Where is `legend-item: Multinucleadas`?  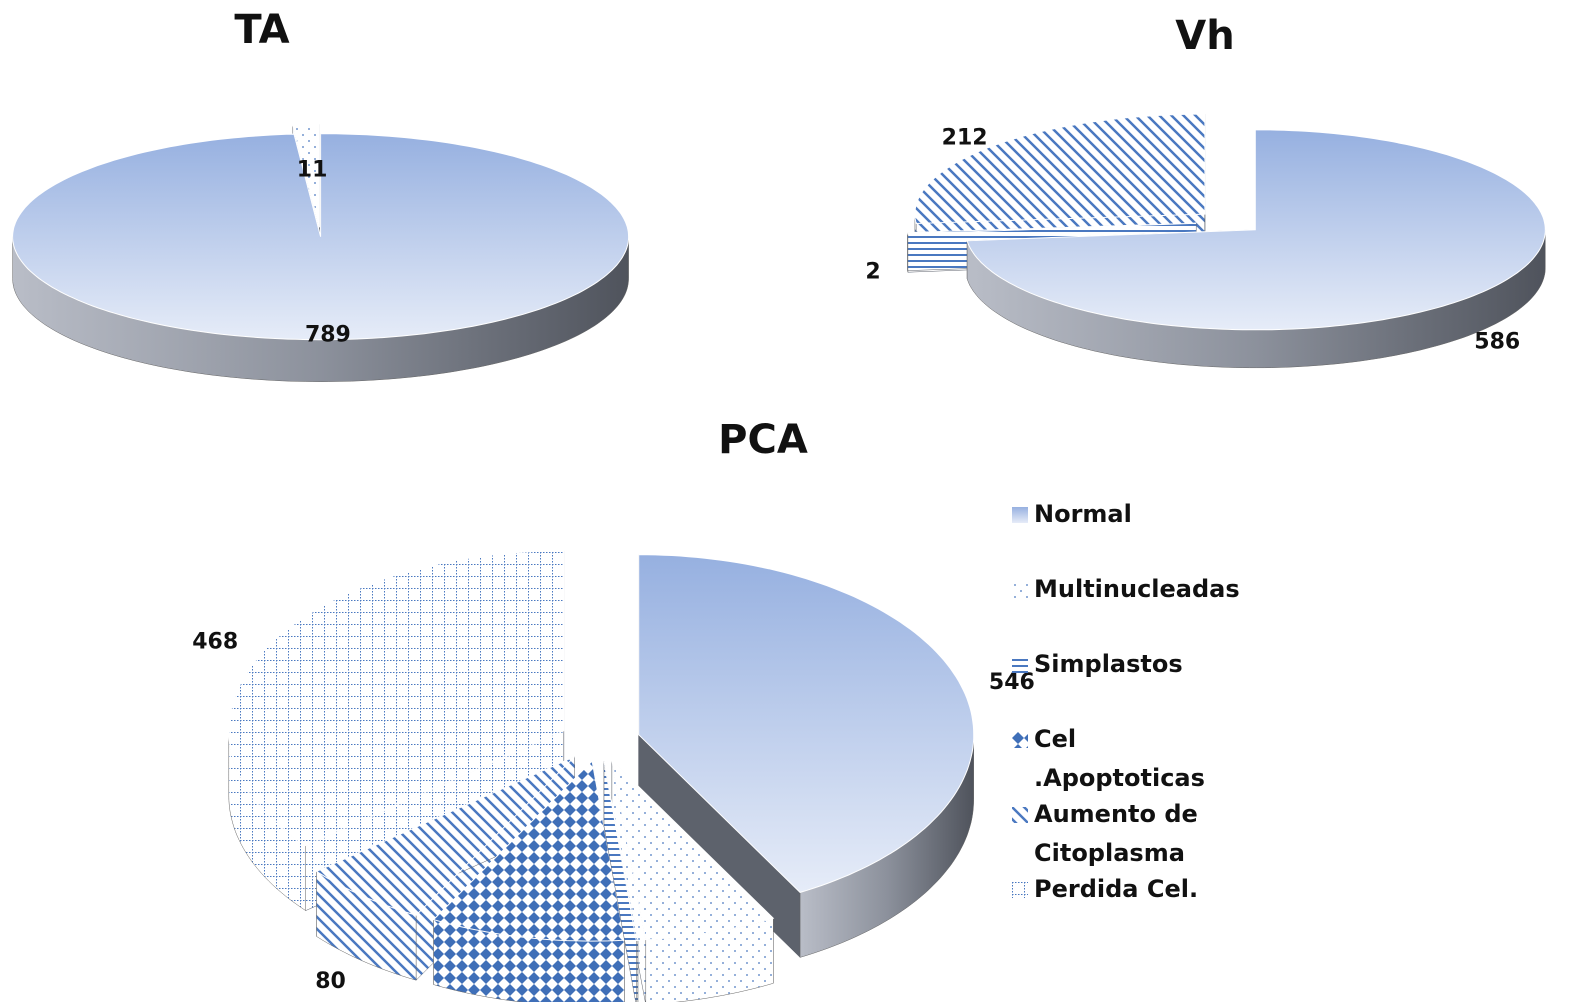 legend-item: Multinucleadas is located at coordinates (1132, 607).